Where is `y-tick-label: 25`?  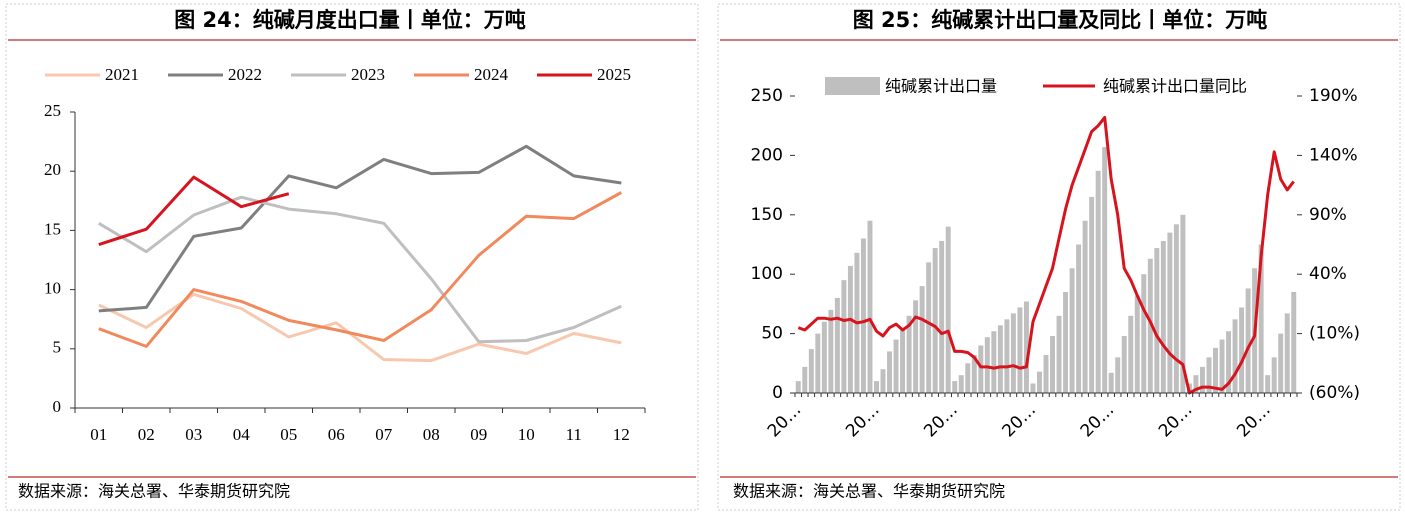 y-tick-label: 25 is located at coordinates (52, 110).